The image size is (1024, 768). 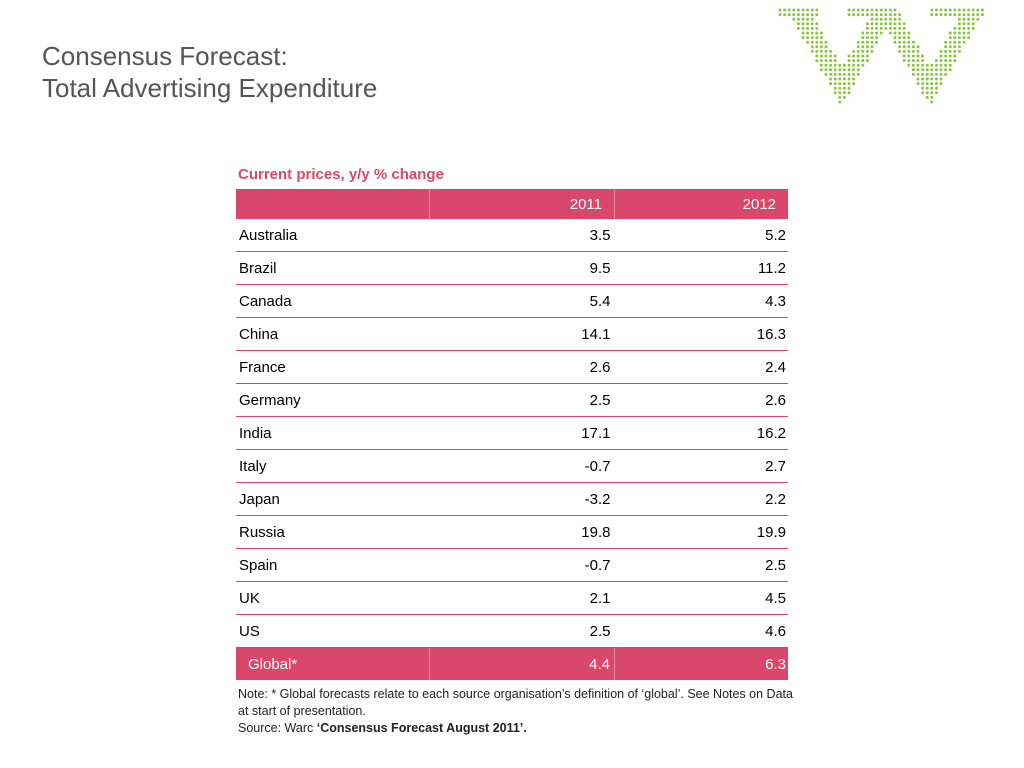 I want to click on value-2011-cell: 9.5, so click(x=522, y=268).